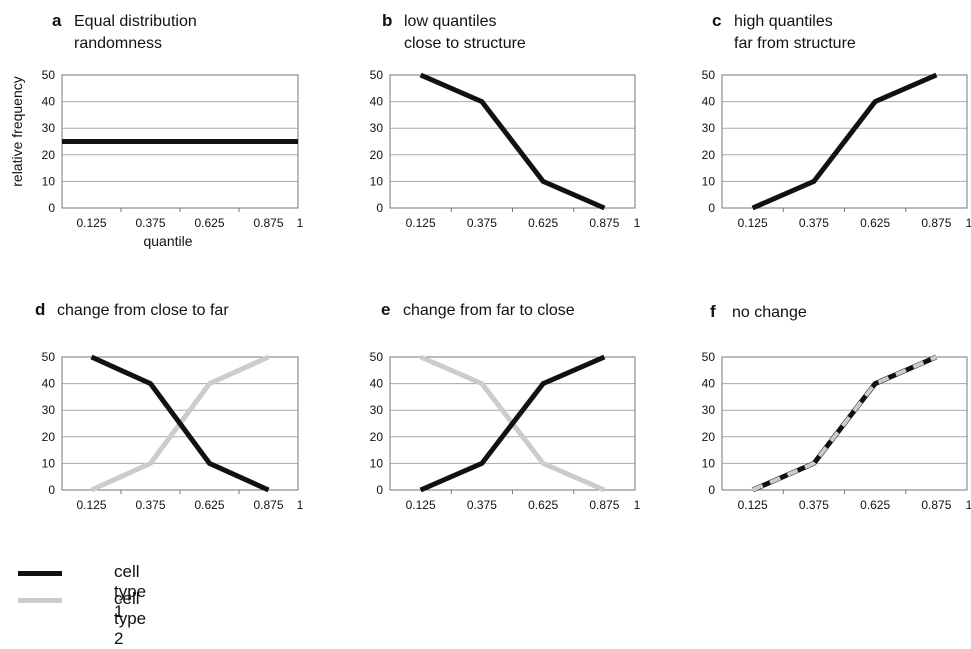 The width and height of the screenshot is (971, 649). What do you see at coordinates (118, 43) in the screenshot?
I see `panel-title-line: randomness` at bounding box center [118, 43].